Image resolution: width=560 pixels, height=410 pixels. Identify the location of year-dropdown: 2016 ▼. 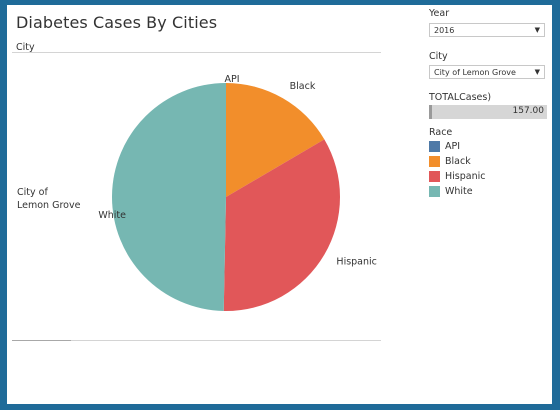
(487, 30).